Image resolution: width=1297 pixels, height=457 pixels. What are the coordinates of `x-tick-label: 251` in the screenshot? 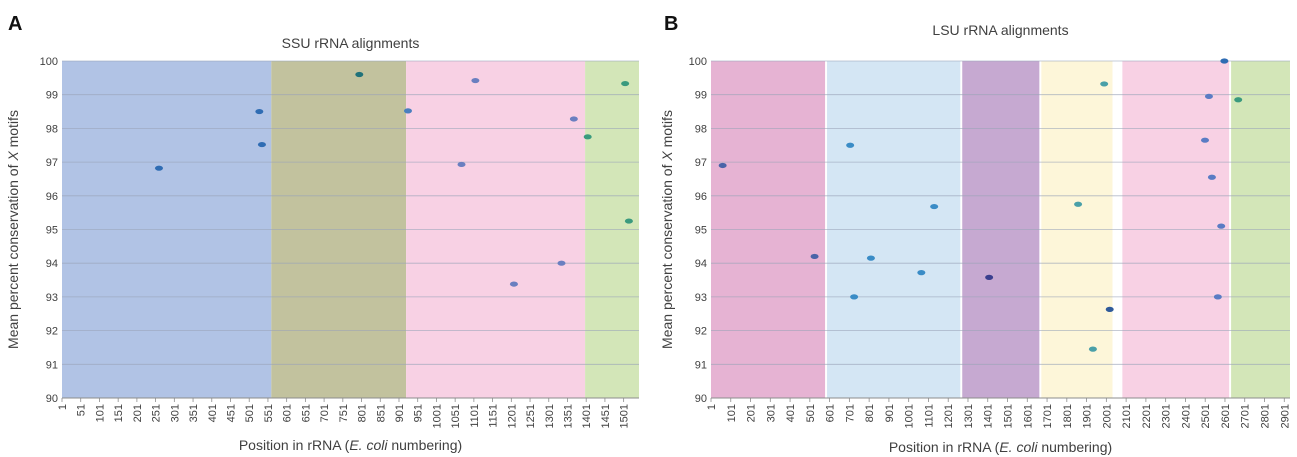 It's located at (157, 413).